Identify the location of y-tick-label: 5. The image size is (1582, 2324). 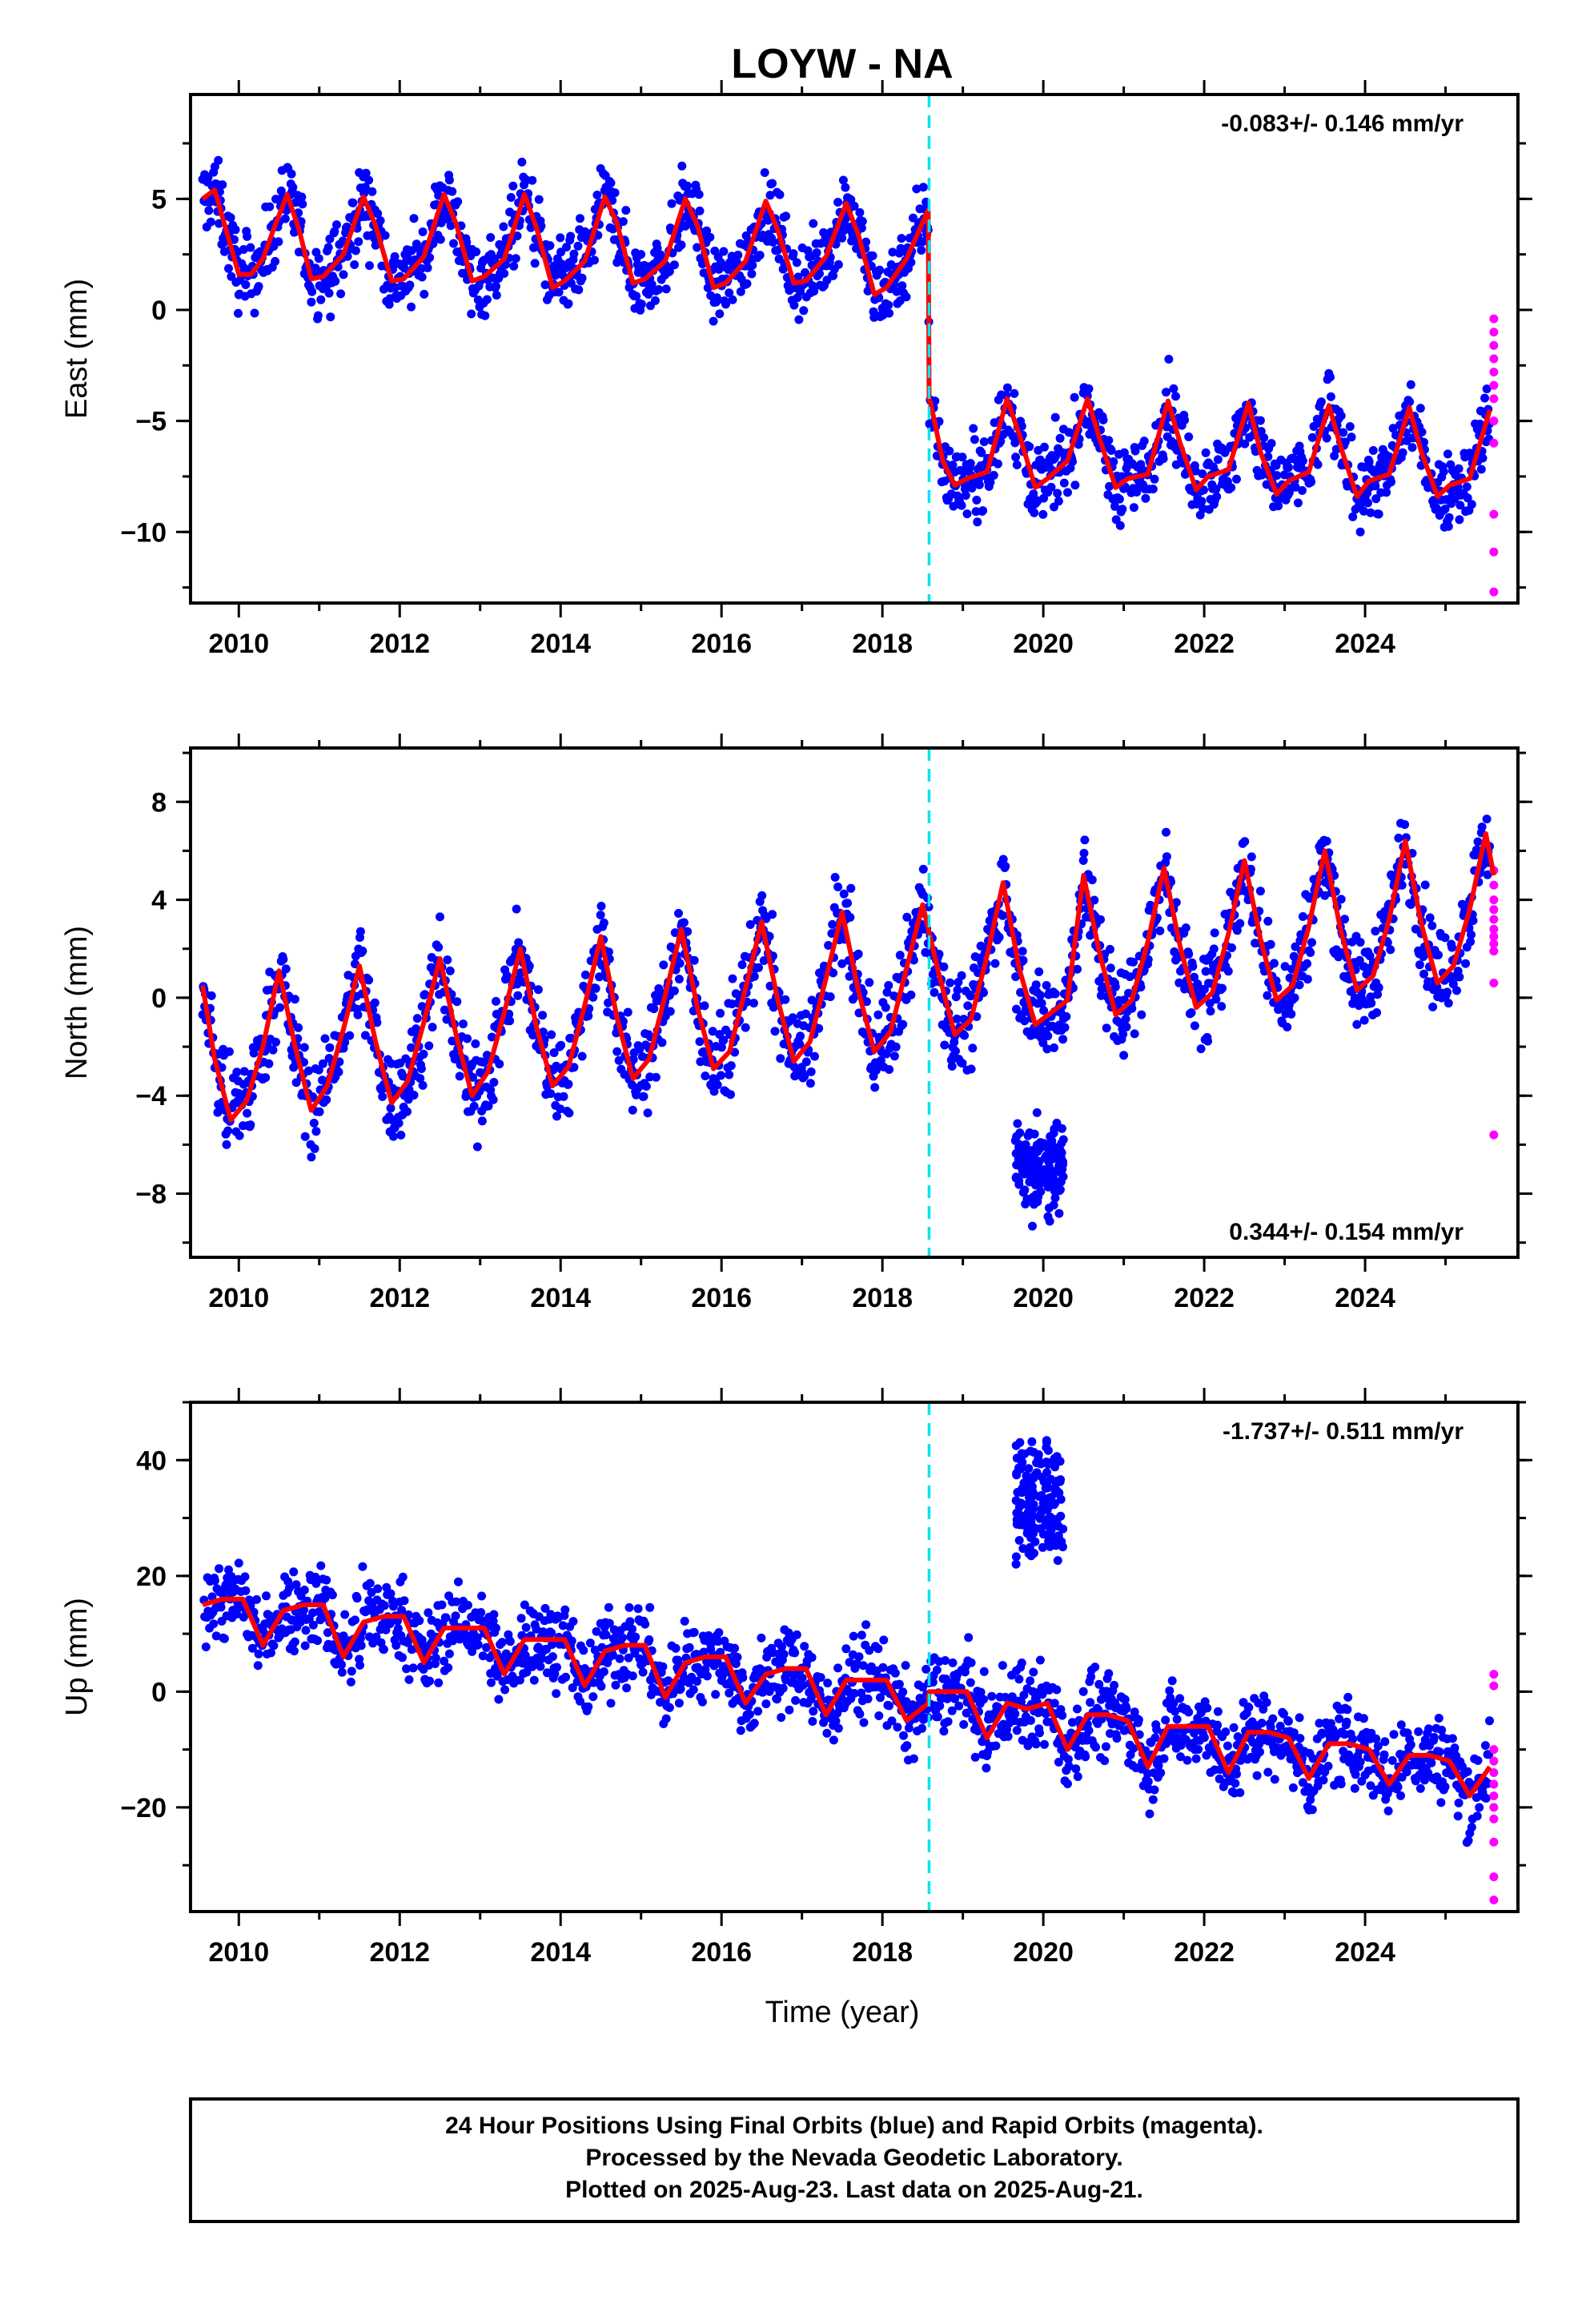
(159, 199).